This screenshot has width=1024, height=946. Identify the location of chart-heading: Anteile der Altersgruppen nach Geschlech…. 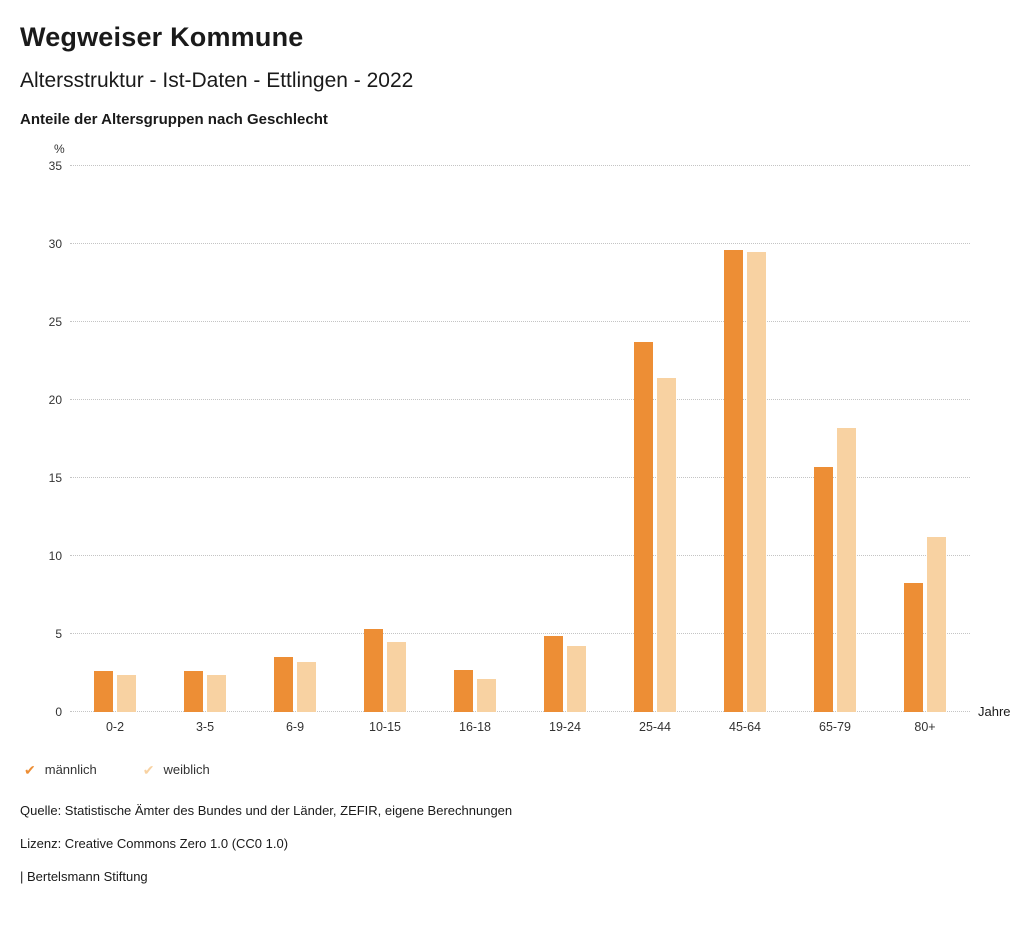
(174, 119).